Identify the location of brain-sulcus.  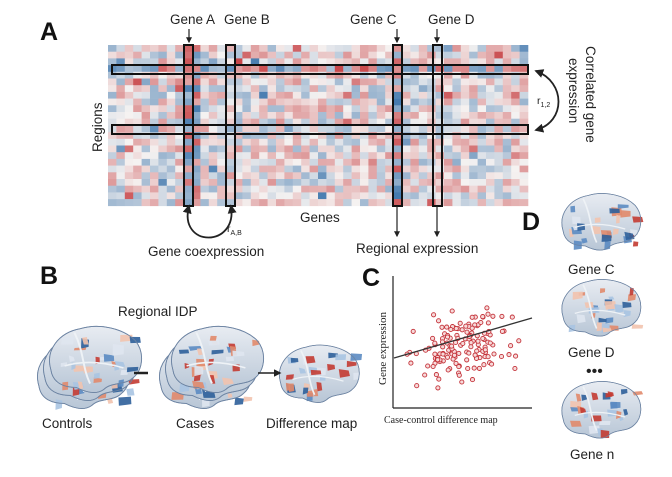
(600, 226).